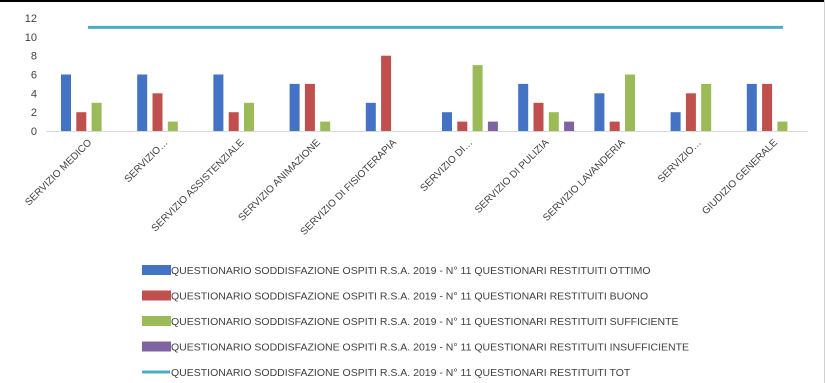 Image resolution: width=825 pixels, height=383 pixels. Describe the element at coordinates (31, 19) in the screenshot. I see `y-tick-label: 12` at that location.